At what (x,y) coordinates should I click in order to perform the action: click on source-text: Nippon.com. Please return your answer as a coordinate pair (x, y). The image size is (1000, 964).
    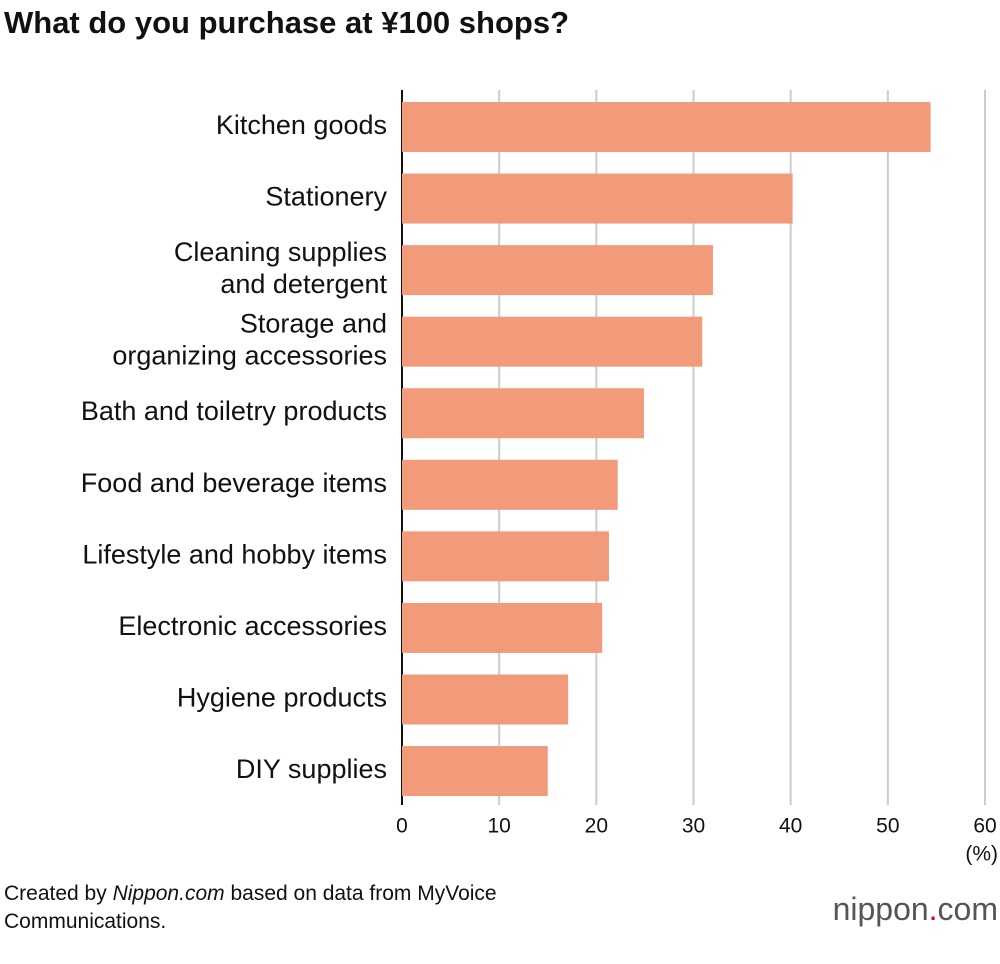
    Looking at the image, I should click on (168, 893).